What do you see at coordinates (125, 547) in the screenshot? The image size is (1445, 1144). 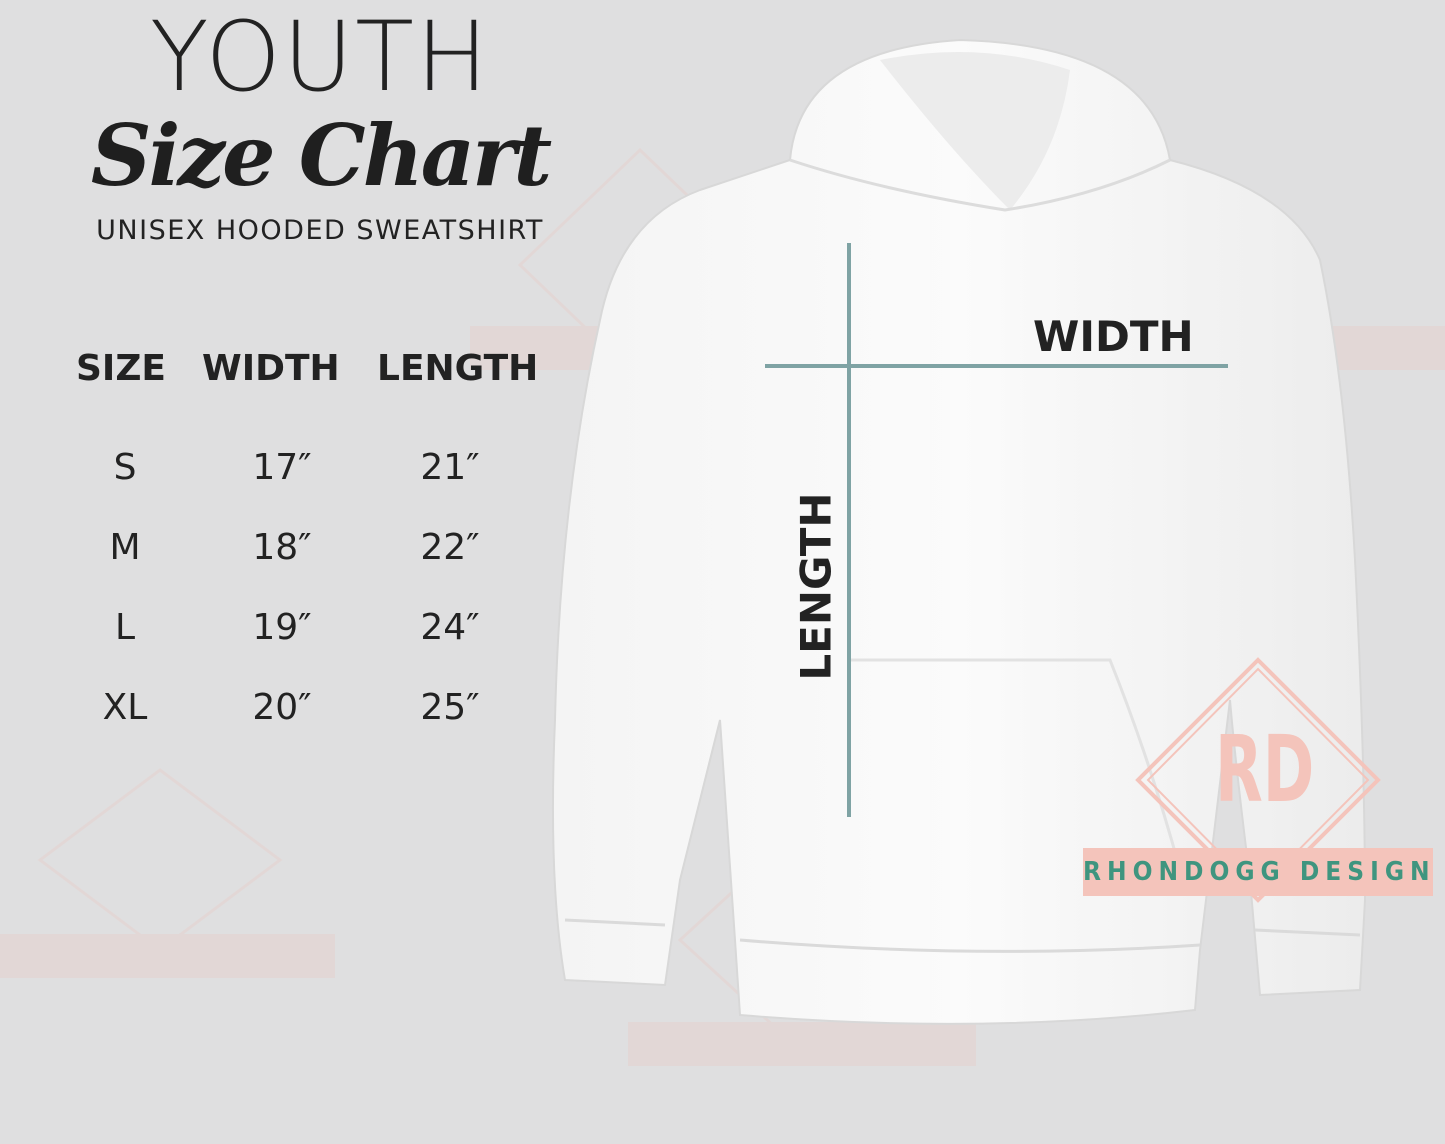 I see `size-cell: M` at bounding box center [125, 547].